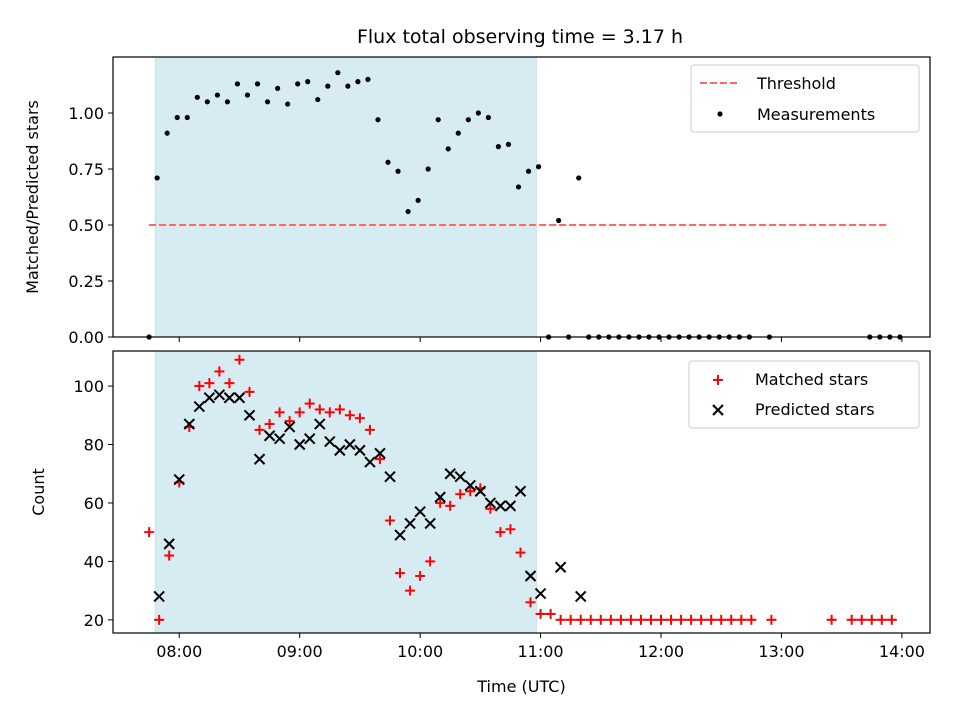 This screenshot has height=720, width=960. What do you see at coordinates (804, 394) in the screenshot?
I see `bottom-legend: Matched stars Predicted stars` at bounding box center [804, 394].